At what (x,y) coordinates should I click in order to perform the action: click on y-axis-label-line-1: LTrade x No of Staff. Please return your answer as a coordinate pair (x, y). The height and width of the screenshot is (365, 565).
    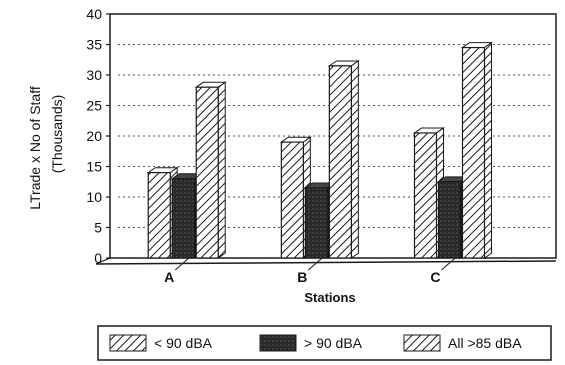
    Looking at the image, I should click on (35, 148).